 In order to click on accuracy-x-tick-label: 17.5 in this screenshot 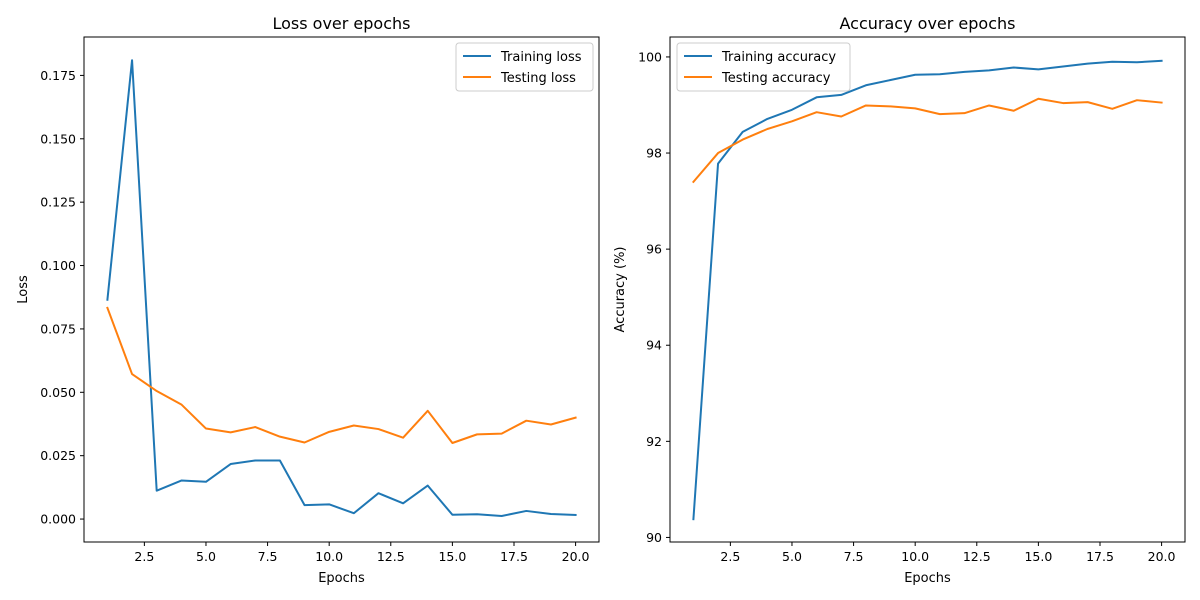, I will do `click(1100, 556)`.